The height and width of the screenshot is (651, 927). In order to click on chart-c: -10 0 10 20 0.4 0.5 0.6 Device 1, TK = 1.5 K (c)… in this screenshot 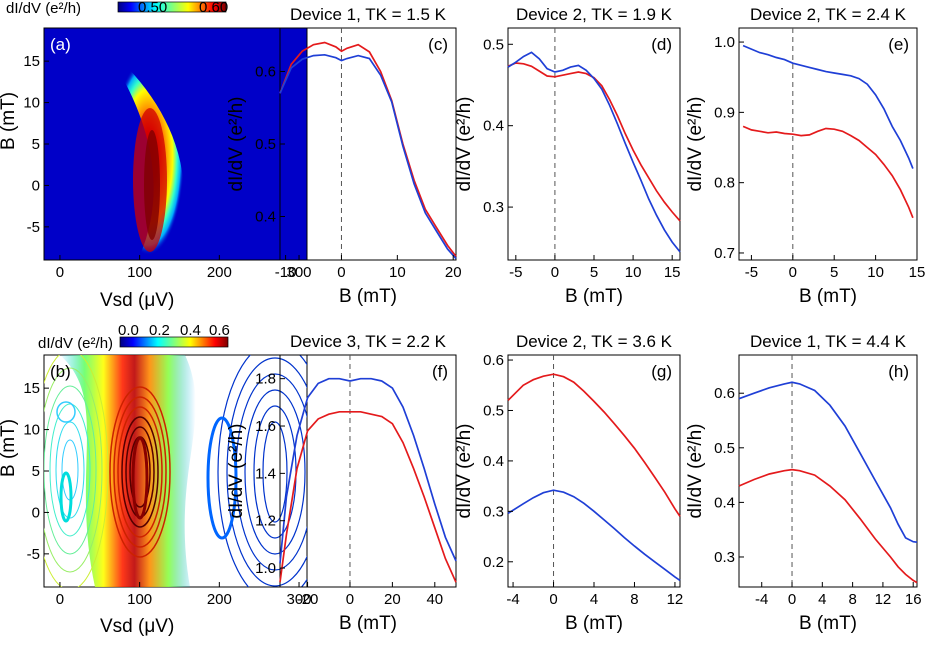, I will do `click(344, 156)`.